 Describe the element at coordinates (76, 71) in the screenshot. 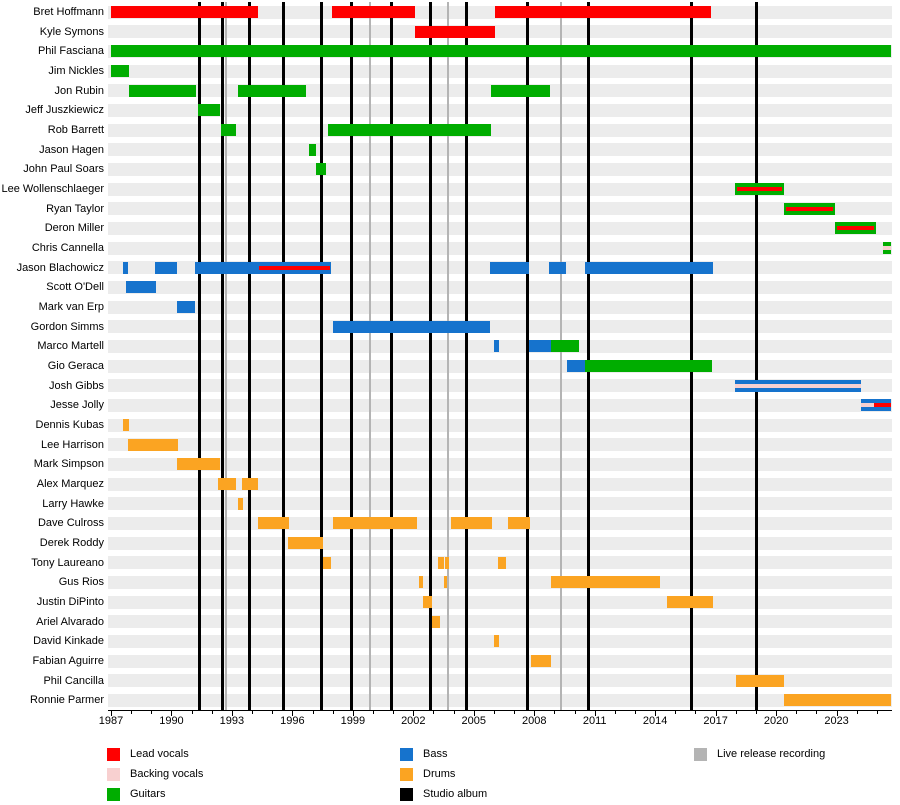

I see `member-label: Jim Nickles` at that location.